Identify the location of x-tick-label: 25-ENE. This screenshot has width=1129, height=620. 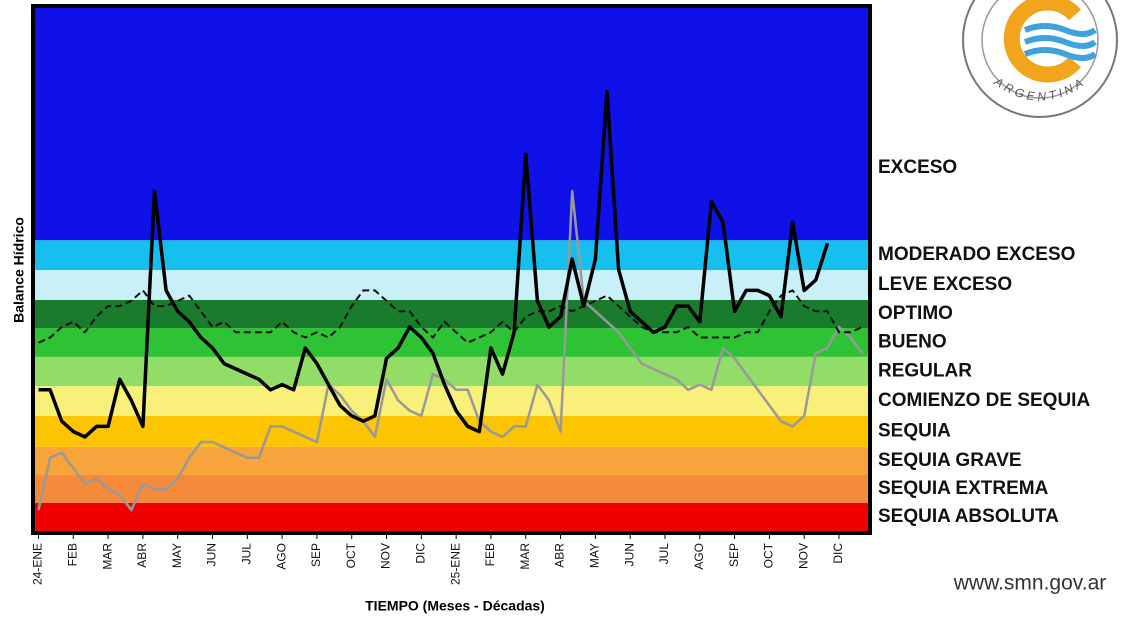
(455, 564).